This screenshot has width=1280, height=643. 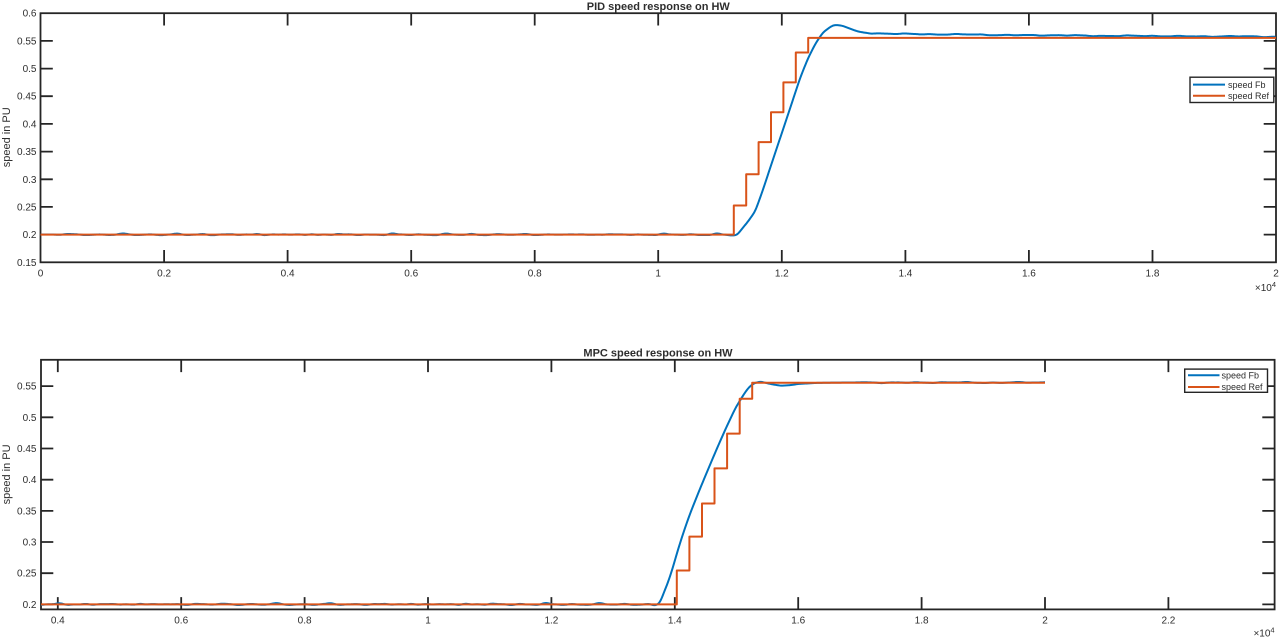 I want to click on svg-text: 0.15, so click(x=27, y=263).